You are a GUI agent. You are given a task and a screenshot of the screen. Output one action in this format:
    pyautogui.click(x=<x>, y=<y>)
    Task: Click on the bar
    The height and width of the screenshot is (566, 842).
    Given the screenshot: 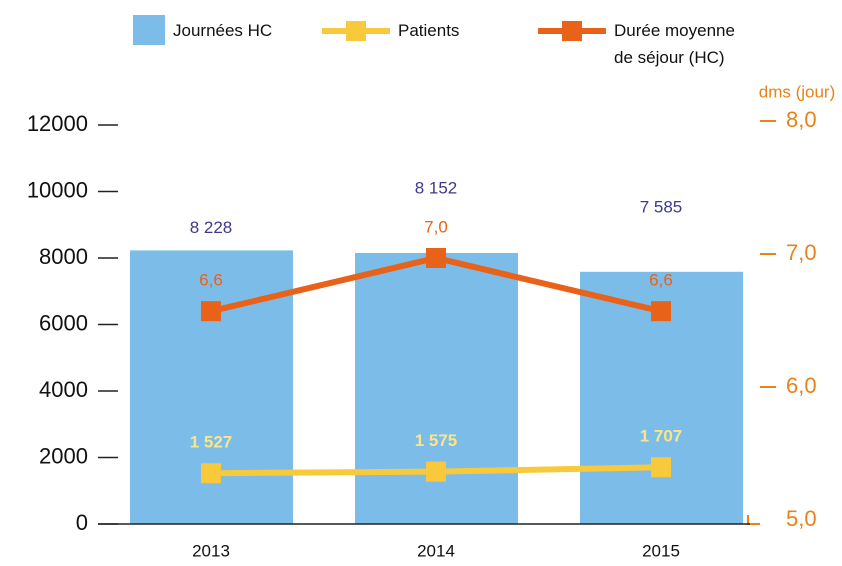 What is the action you would take?
    pyautogui.click(x=436, y=388)
    